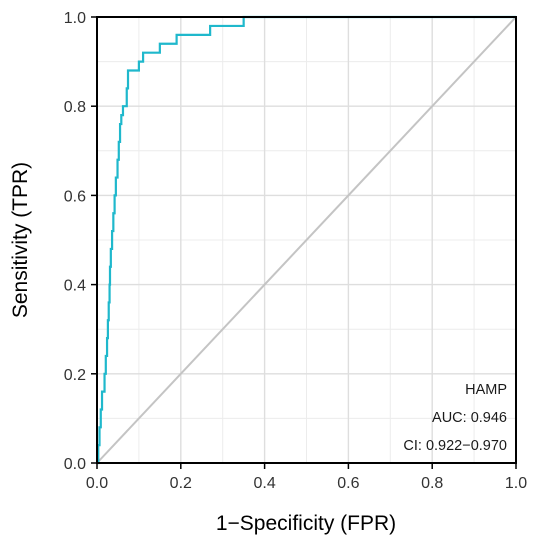 The image size is (538, 550). Describe the element at coordinates (75, 286) in the screenshot. I see `y-tick-label: 0.4` at that location.